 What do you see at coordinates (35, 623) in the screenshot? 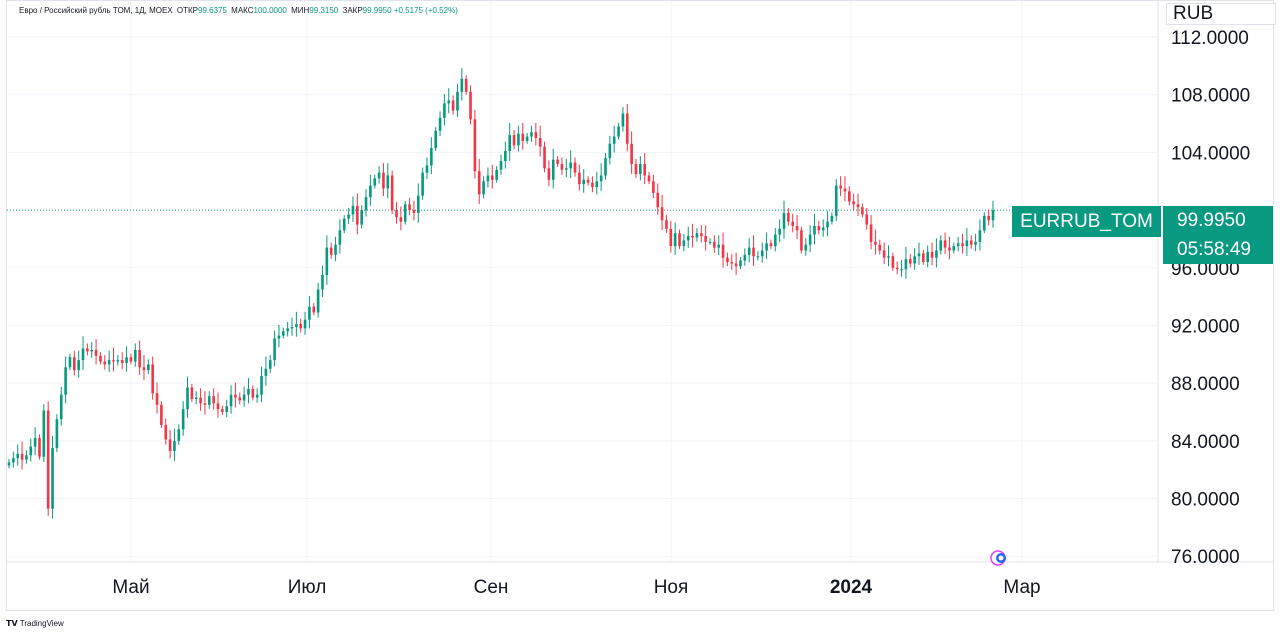
I see `tradingview-logo: 𝗧𝗩 TradingView` at bounding box center [35, 623].